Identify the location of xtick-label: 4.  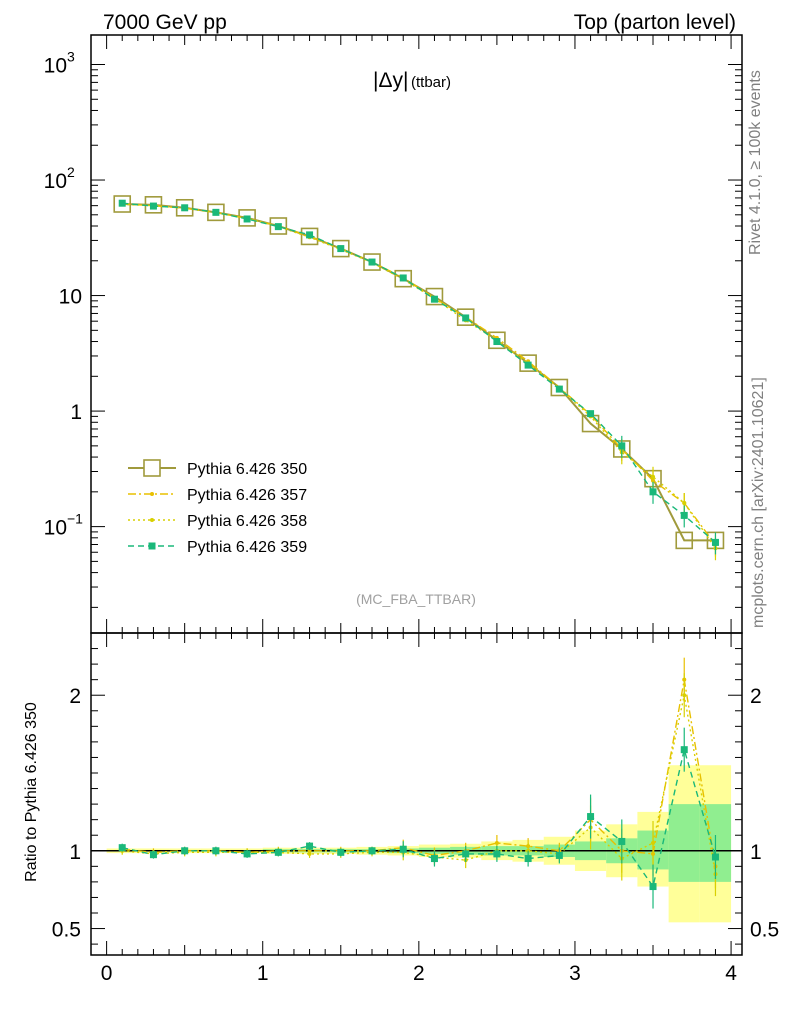
(731, 973).